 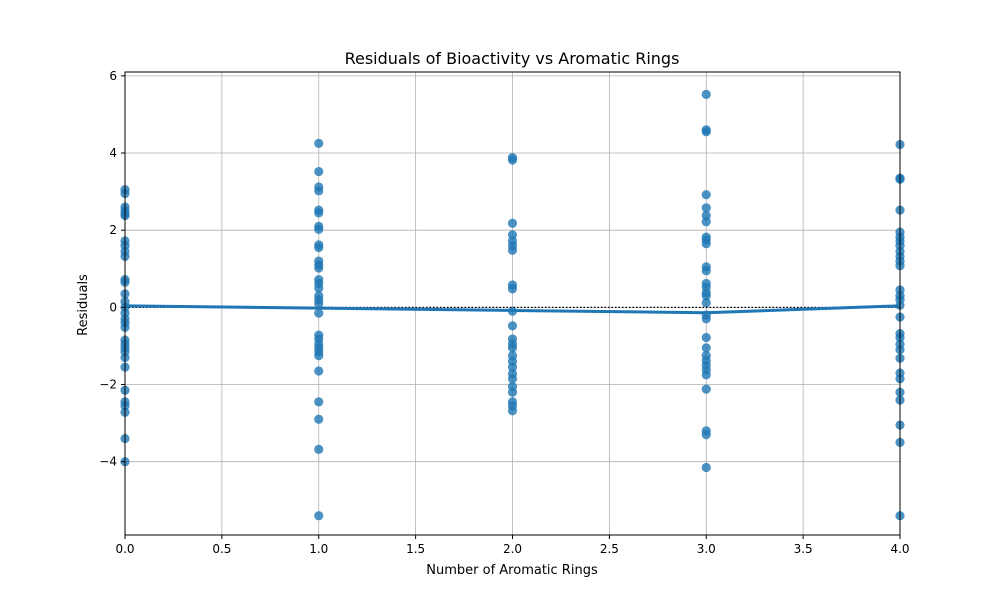 I want to click on y-tick-label: 0, so click(x=113, y=307).